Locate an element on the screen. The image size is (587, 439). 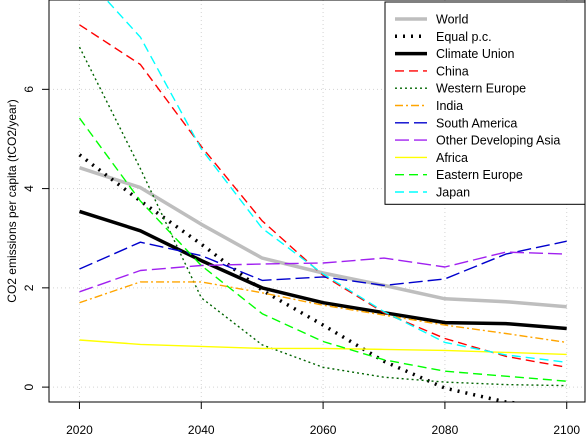
legend-label-2: Climate Union is located at coordinates (475, 54).